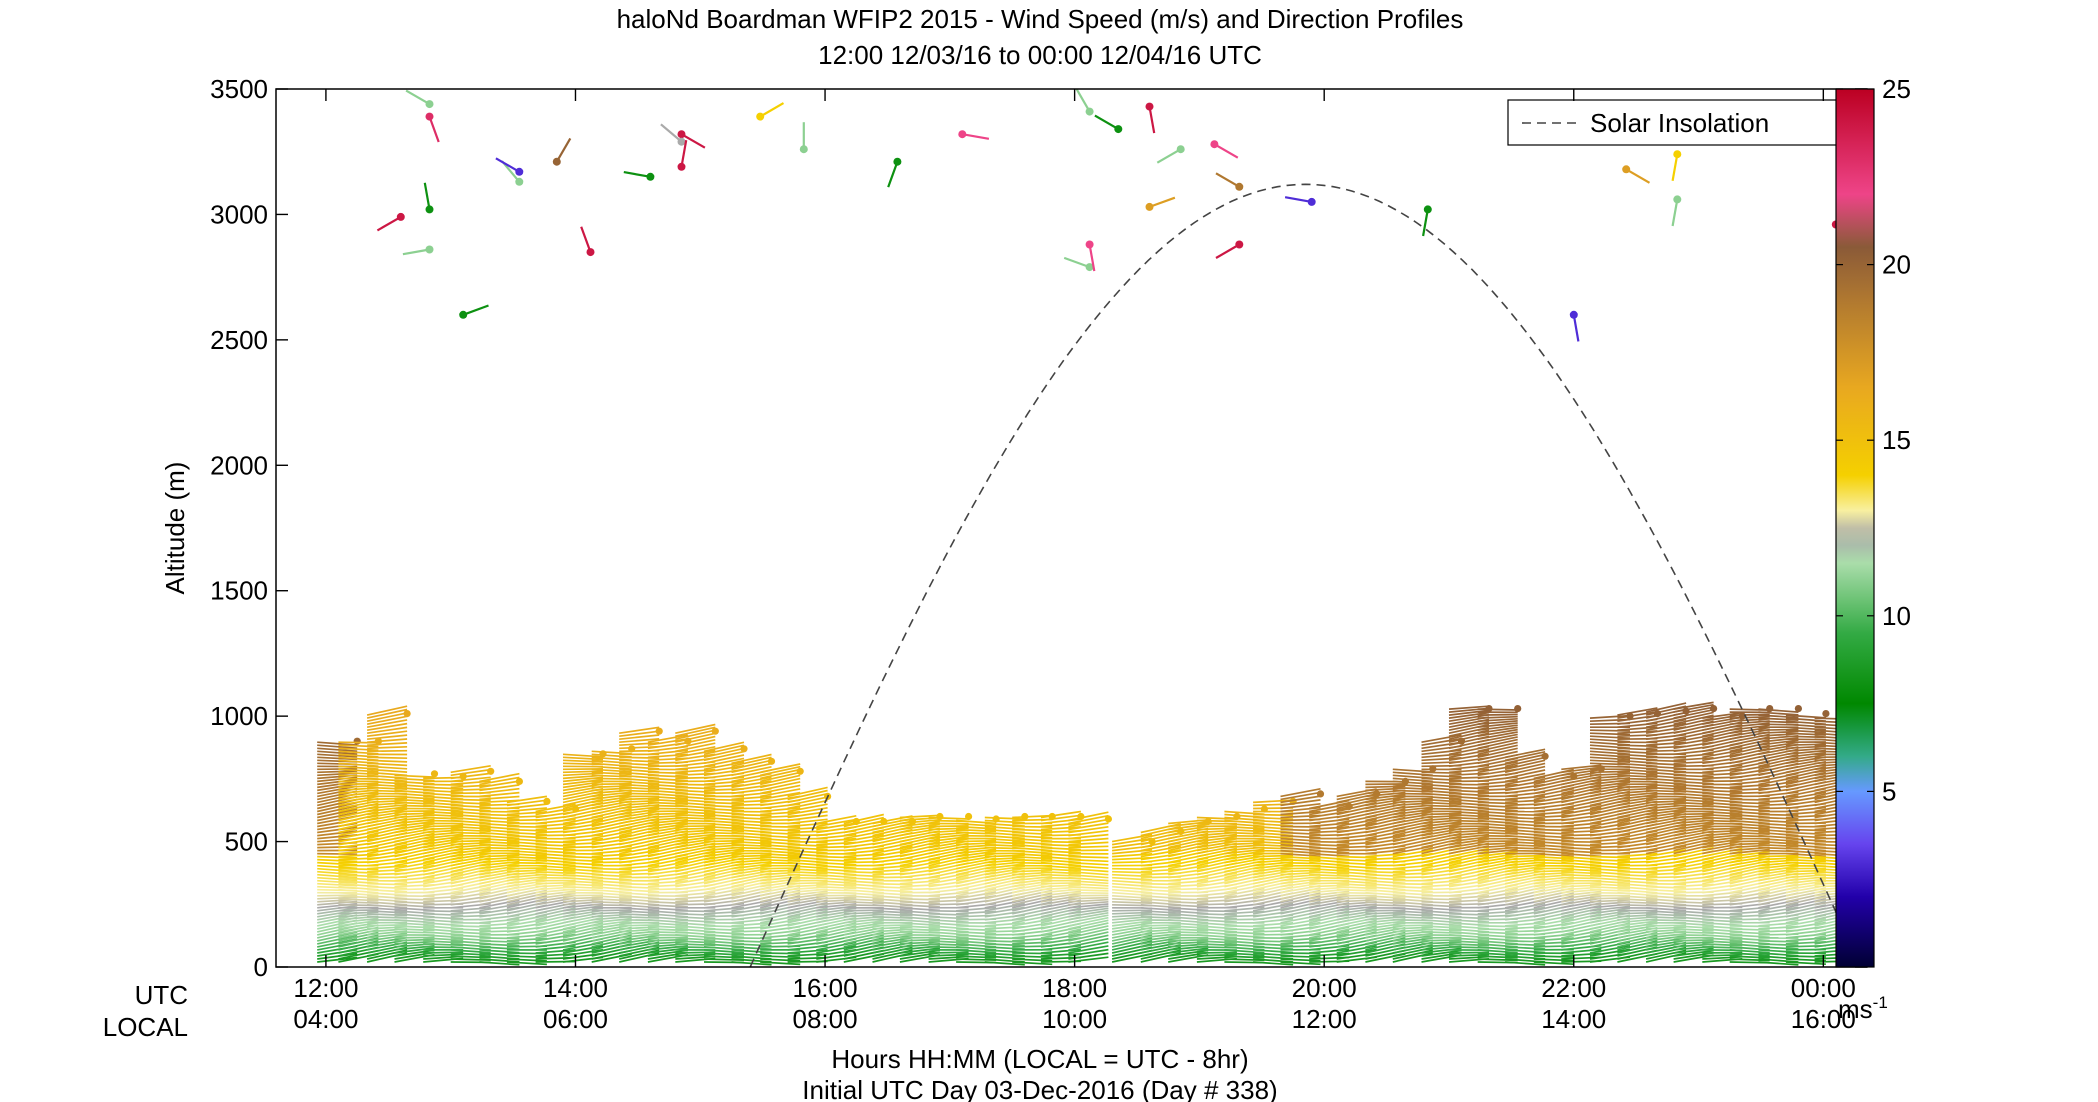  What do you see at coordinates (261, 967) in the screenshot?
I see `y-tick-label: 0` at bounding box center [261, 967].